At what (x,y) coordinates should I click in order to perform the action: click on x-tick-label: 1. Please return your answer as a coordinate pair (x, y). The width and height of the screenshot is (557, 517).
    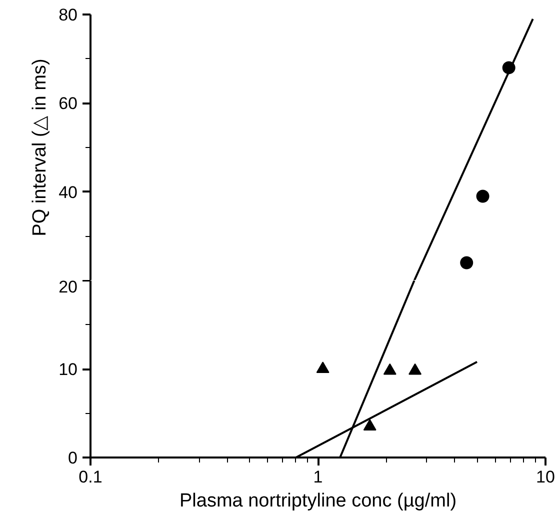
    Looking at the image, I should click on (318, 477).